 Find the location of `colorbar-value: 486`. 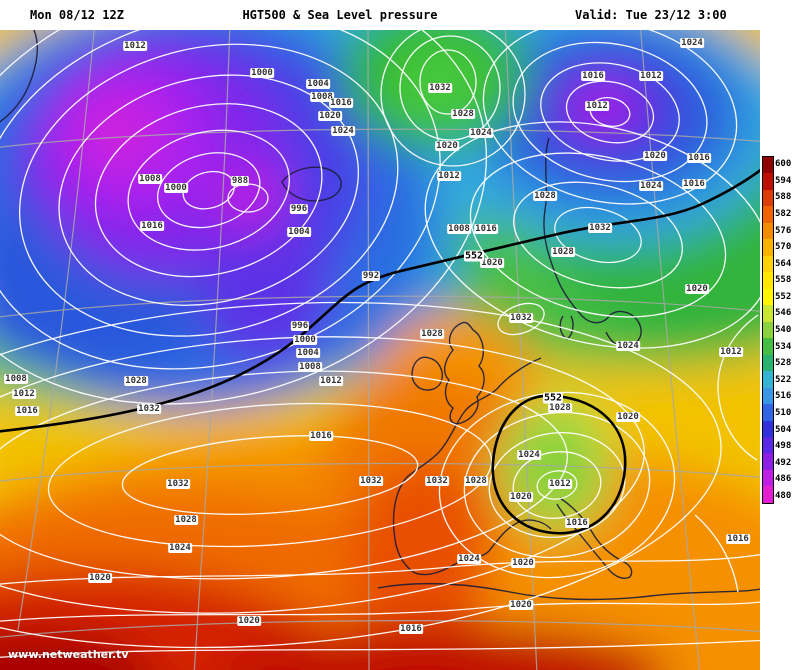

colorbar-value: 486 is located at coordinates (783, 479).